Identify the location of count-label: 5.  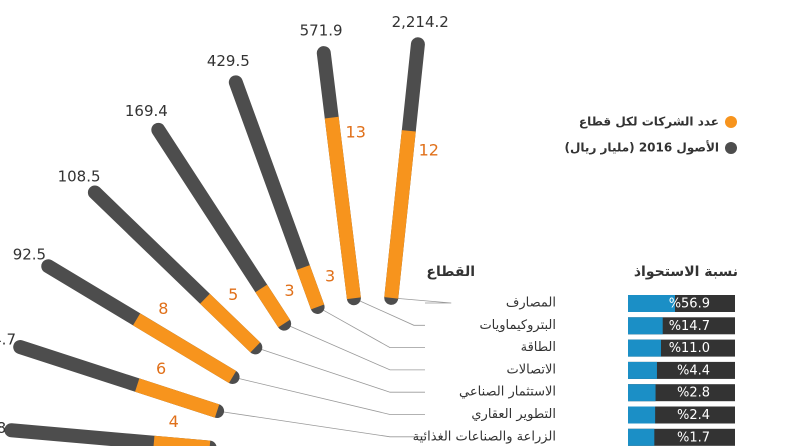
(233, 294).